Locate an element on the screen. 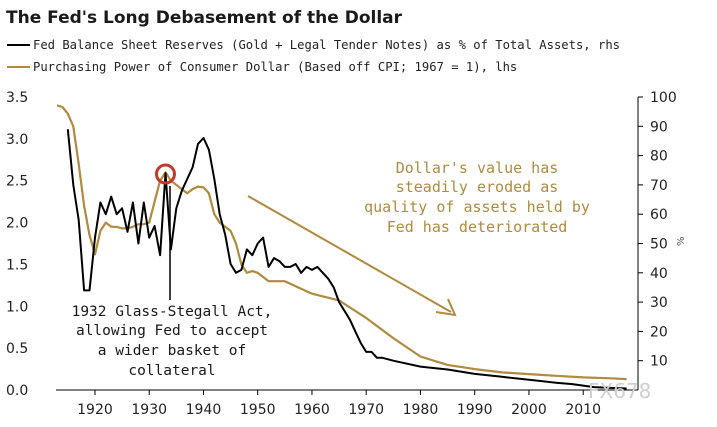 The height and width of the screenshot is (427, 717). x-tick-label: 2000 is located at coordinates (529, 410).